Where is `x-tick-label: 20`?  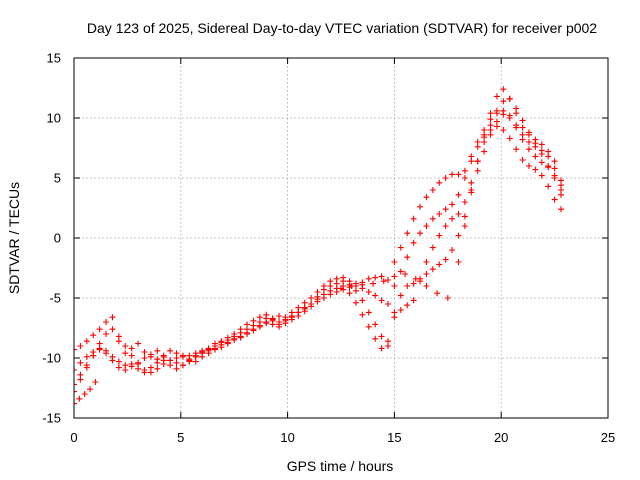
x-tick-label: 20 is located at coordinates (501, 437).